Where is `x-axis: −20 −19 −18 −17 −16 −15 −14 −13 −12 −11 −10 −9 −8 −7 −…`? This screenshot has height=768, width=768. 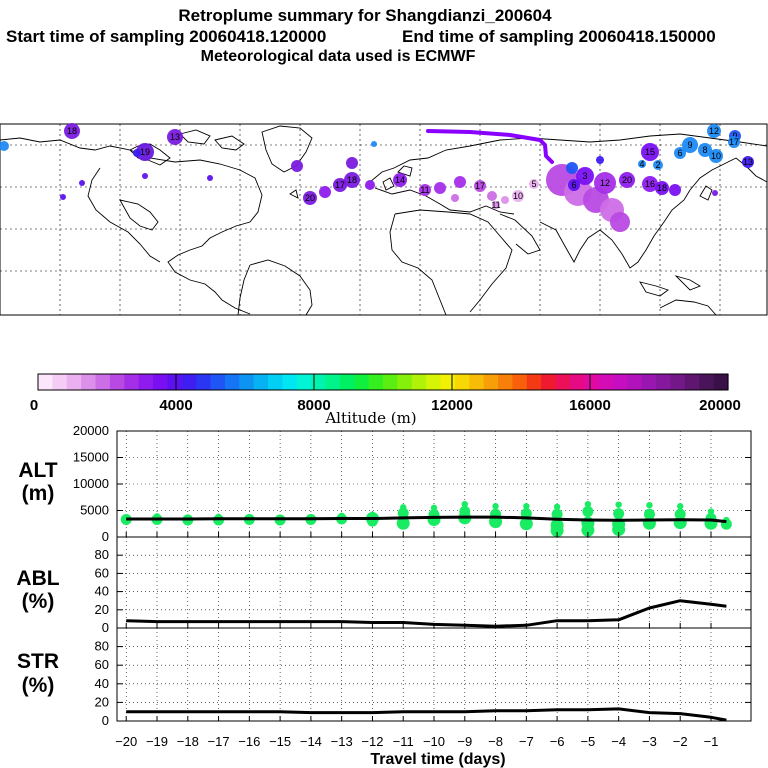
x-axis: −20 −19 −18 −17 −16 −15 −14 −13 −12 −11 −10 −9 −8 −7 −… is located at coordinates (416, 741).